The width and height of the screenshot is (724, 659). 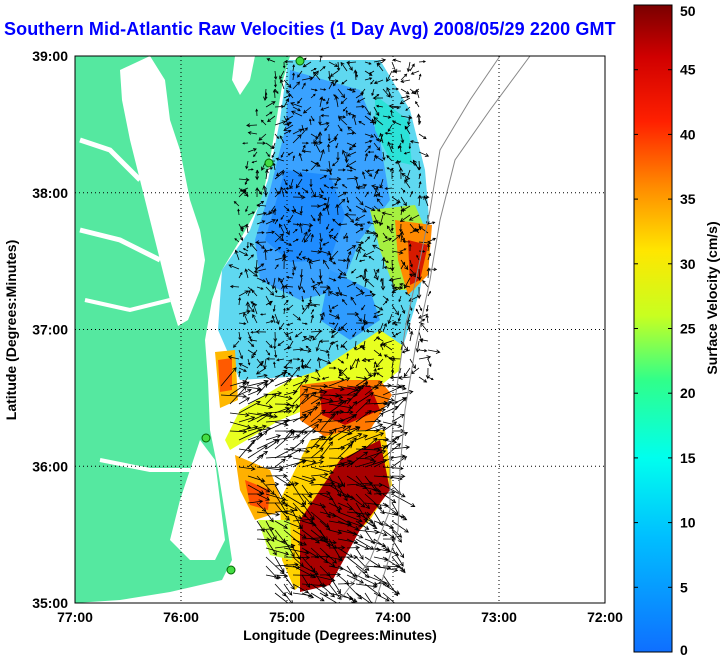 What do you see at coordinates (688, 523) in the screenshot?
I see `colorbar-tick-label: 10` at bounding box center [688, 523].